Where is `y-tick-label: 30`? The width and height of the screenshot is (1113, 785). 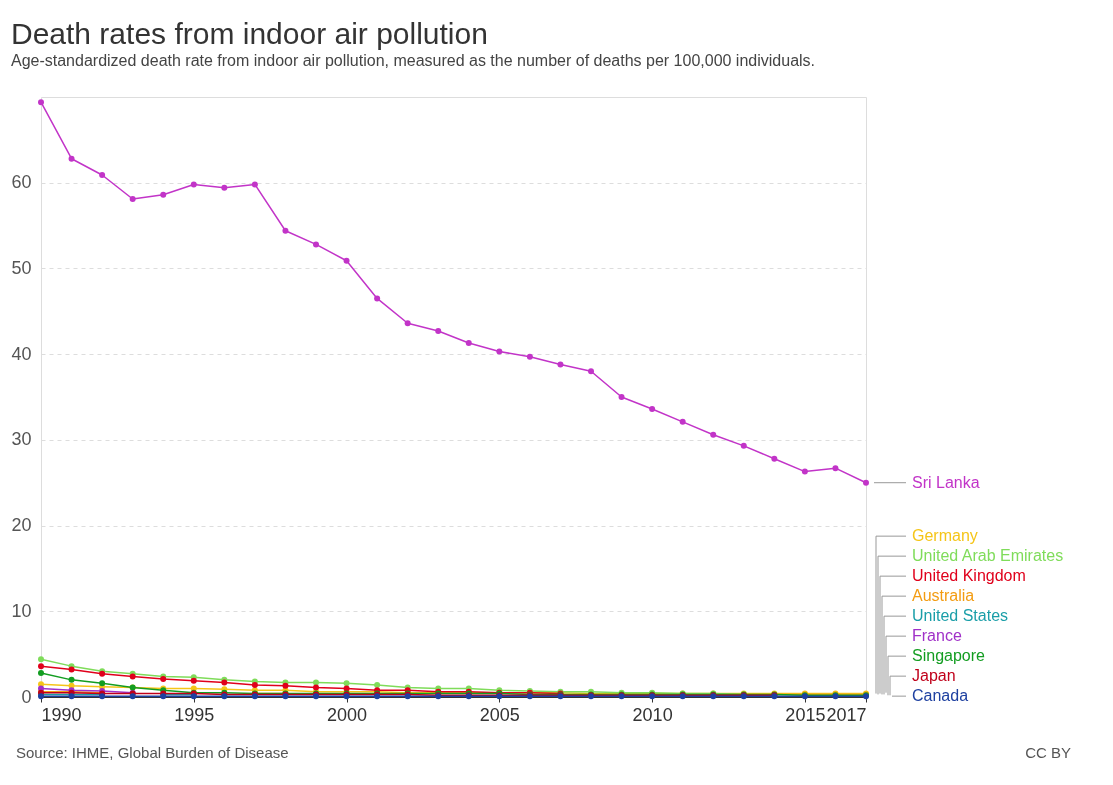
y-tick-label: 30 is located at coordinates (21, 439).